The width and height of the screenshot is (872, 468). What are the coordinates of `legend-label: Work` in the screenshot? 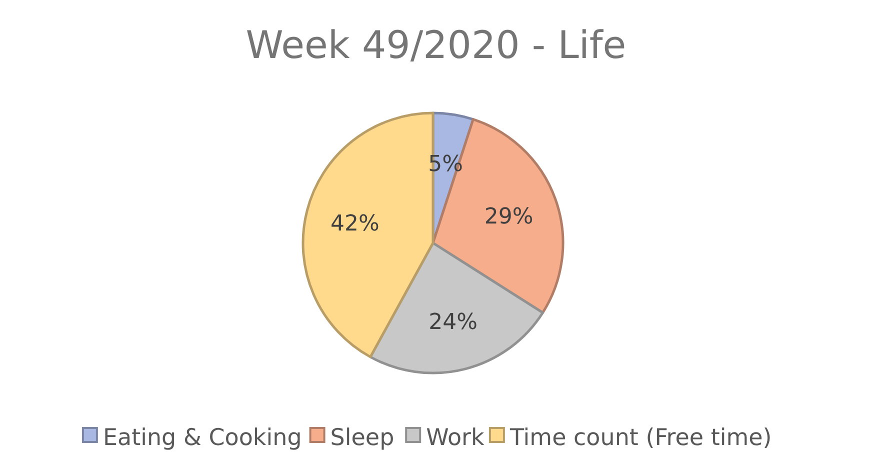 It's located at (456, 438).